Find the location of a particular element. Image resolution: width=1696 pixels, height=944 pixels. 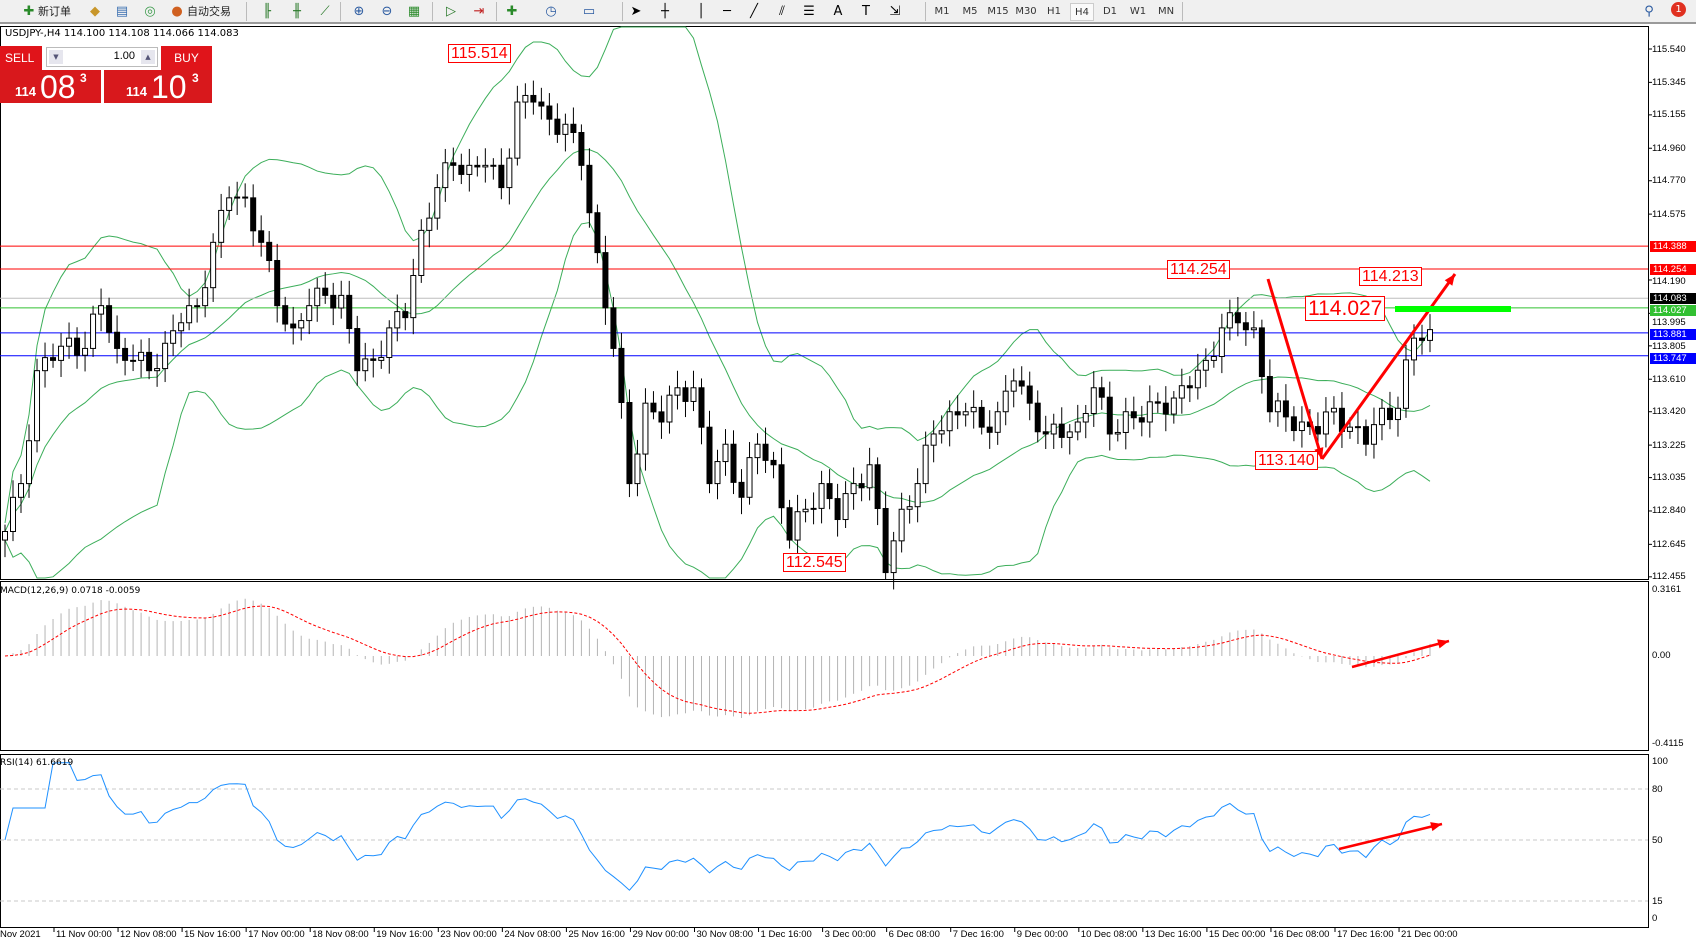

price-axis-label: 112.840 is located at coordinates (1669, 511).